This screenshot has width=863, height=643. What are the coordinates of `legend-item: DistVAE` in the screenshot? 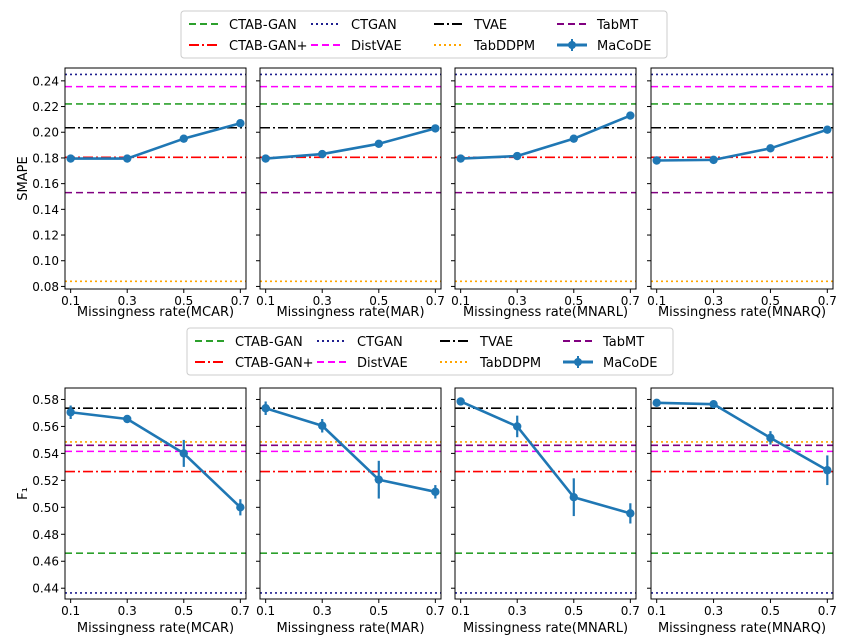 It's located at (356, 46).